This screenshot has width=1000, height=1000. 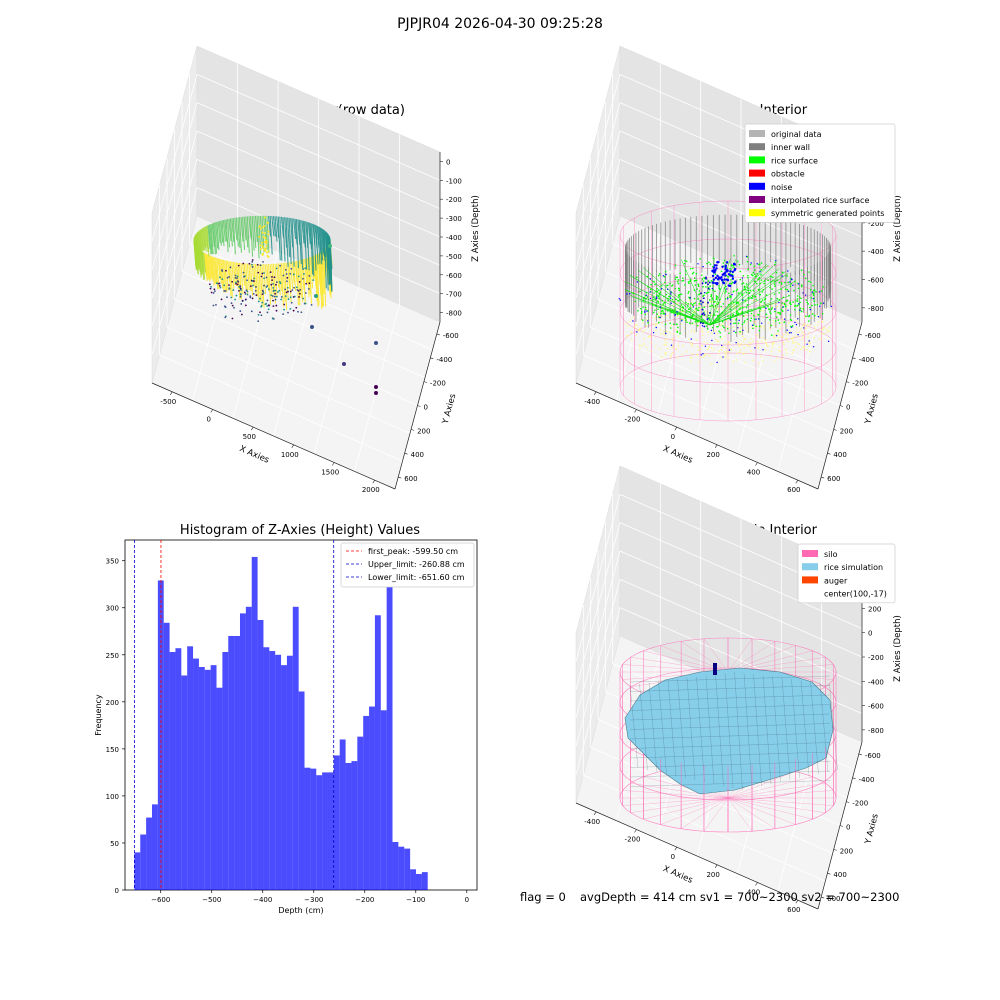 What do you see at coordinates (112, 797) in the screenshot?
I see `y-tick-label: 100` at bounding box center [112, 797].